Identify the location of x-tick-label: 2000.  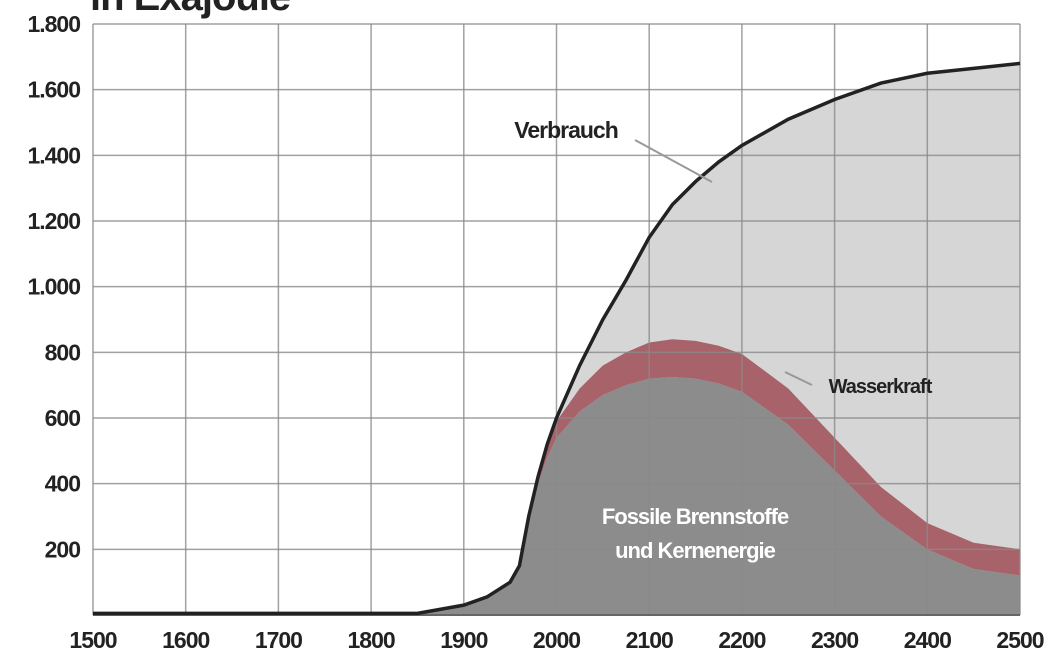
(556, 640).